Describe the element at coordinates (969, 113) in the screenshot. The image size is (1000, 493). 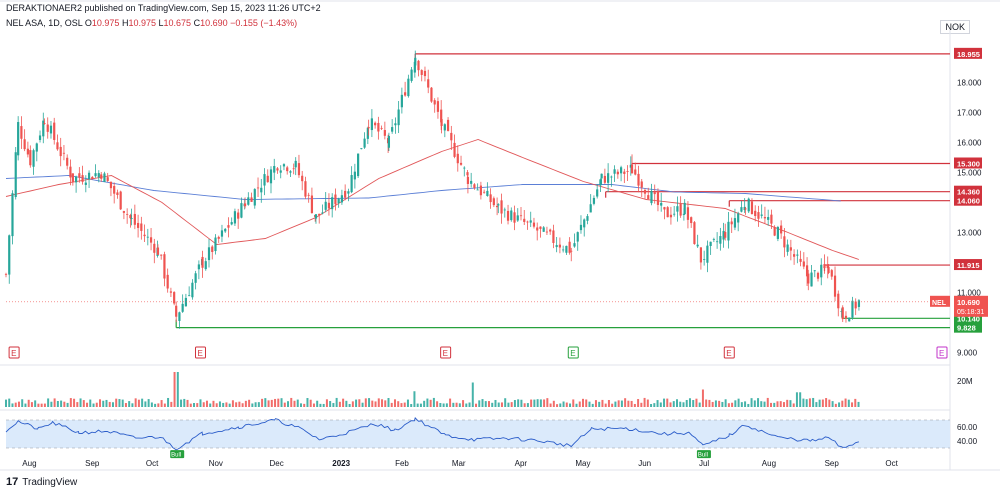
I see `y-tick-label: 17.000` at that location.